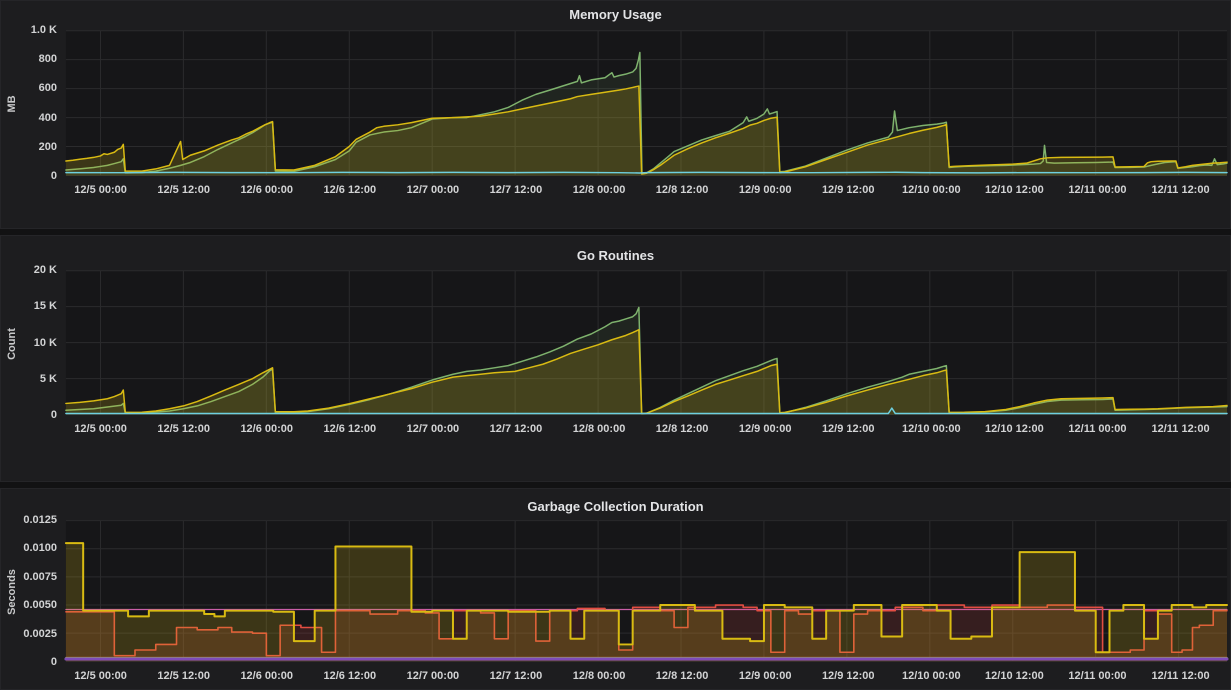  Describe the element at coordinates (47, 146) in the screenshot. I see `y-tick-label: 200` at that location.